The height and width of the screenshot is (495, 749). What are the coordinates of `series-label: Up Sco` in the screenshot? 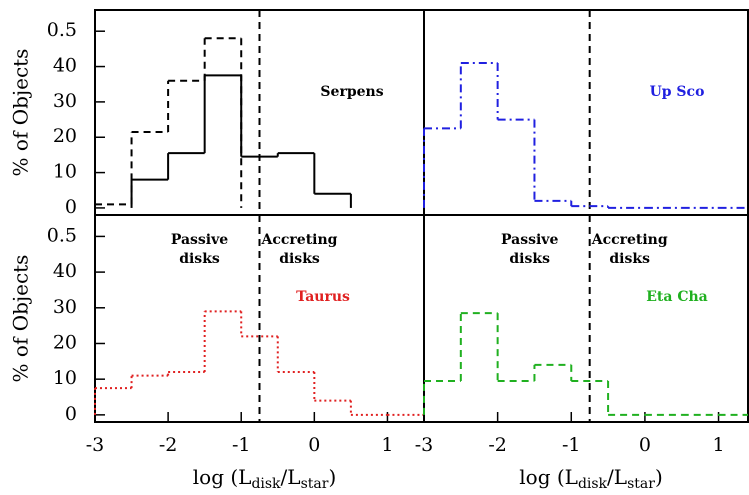 It's located at (677, 92).